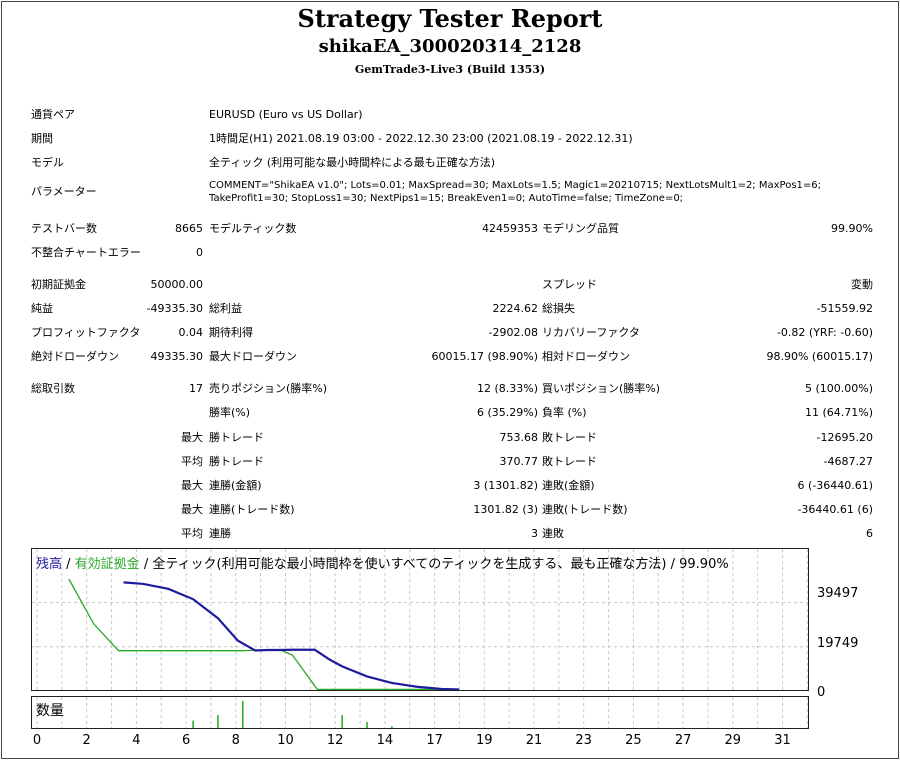  I want to click on ticks-label: モデルティック数, so click(253, 228).